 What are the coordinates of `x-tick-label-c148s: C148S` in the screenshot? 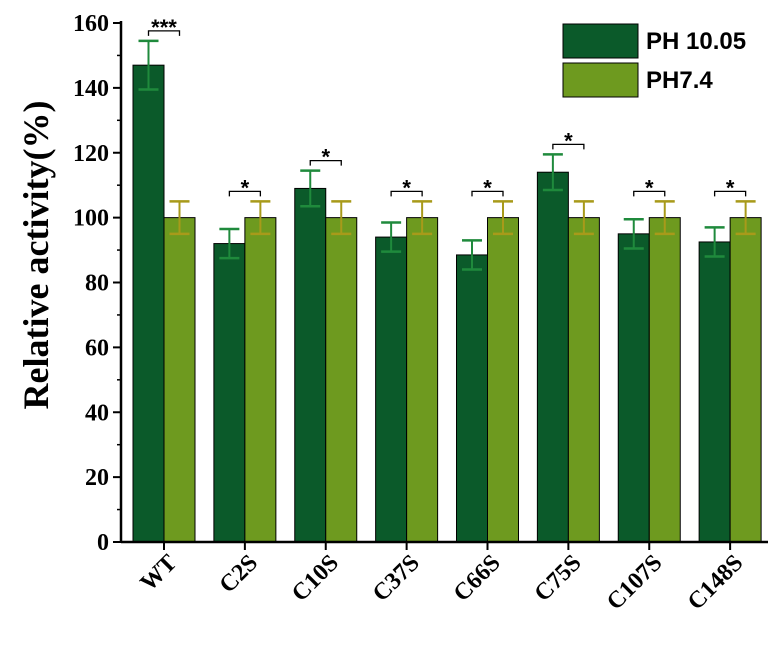 It's located at (716, 583).